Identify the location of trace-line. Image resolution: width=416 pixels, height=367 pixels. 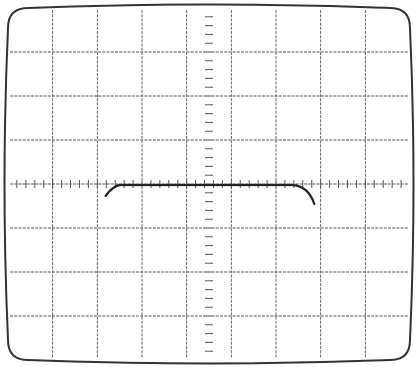
(210, 194).